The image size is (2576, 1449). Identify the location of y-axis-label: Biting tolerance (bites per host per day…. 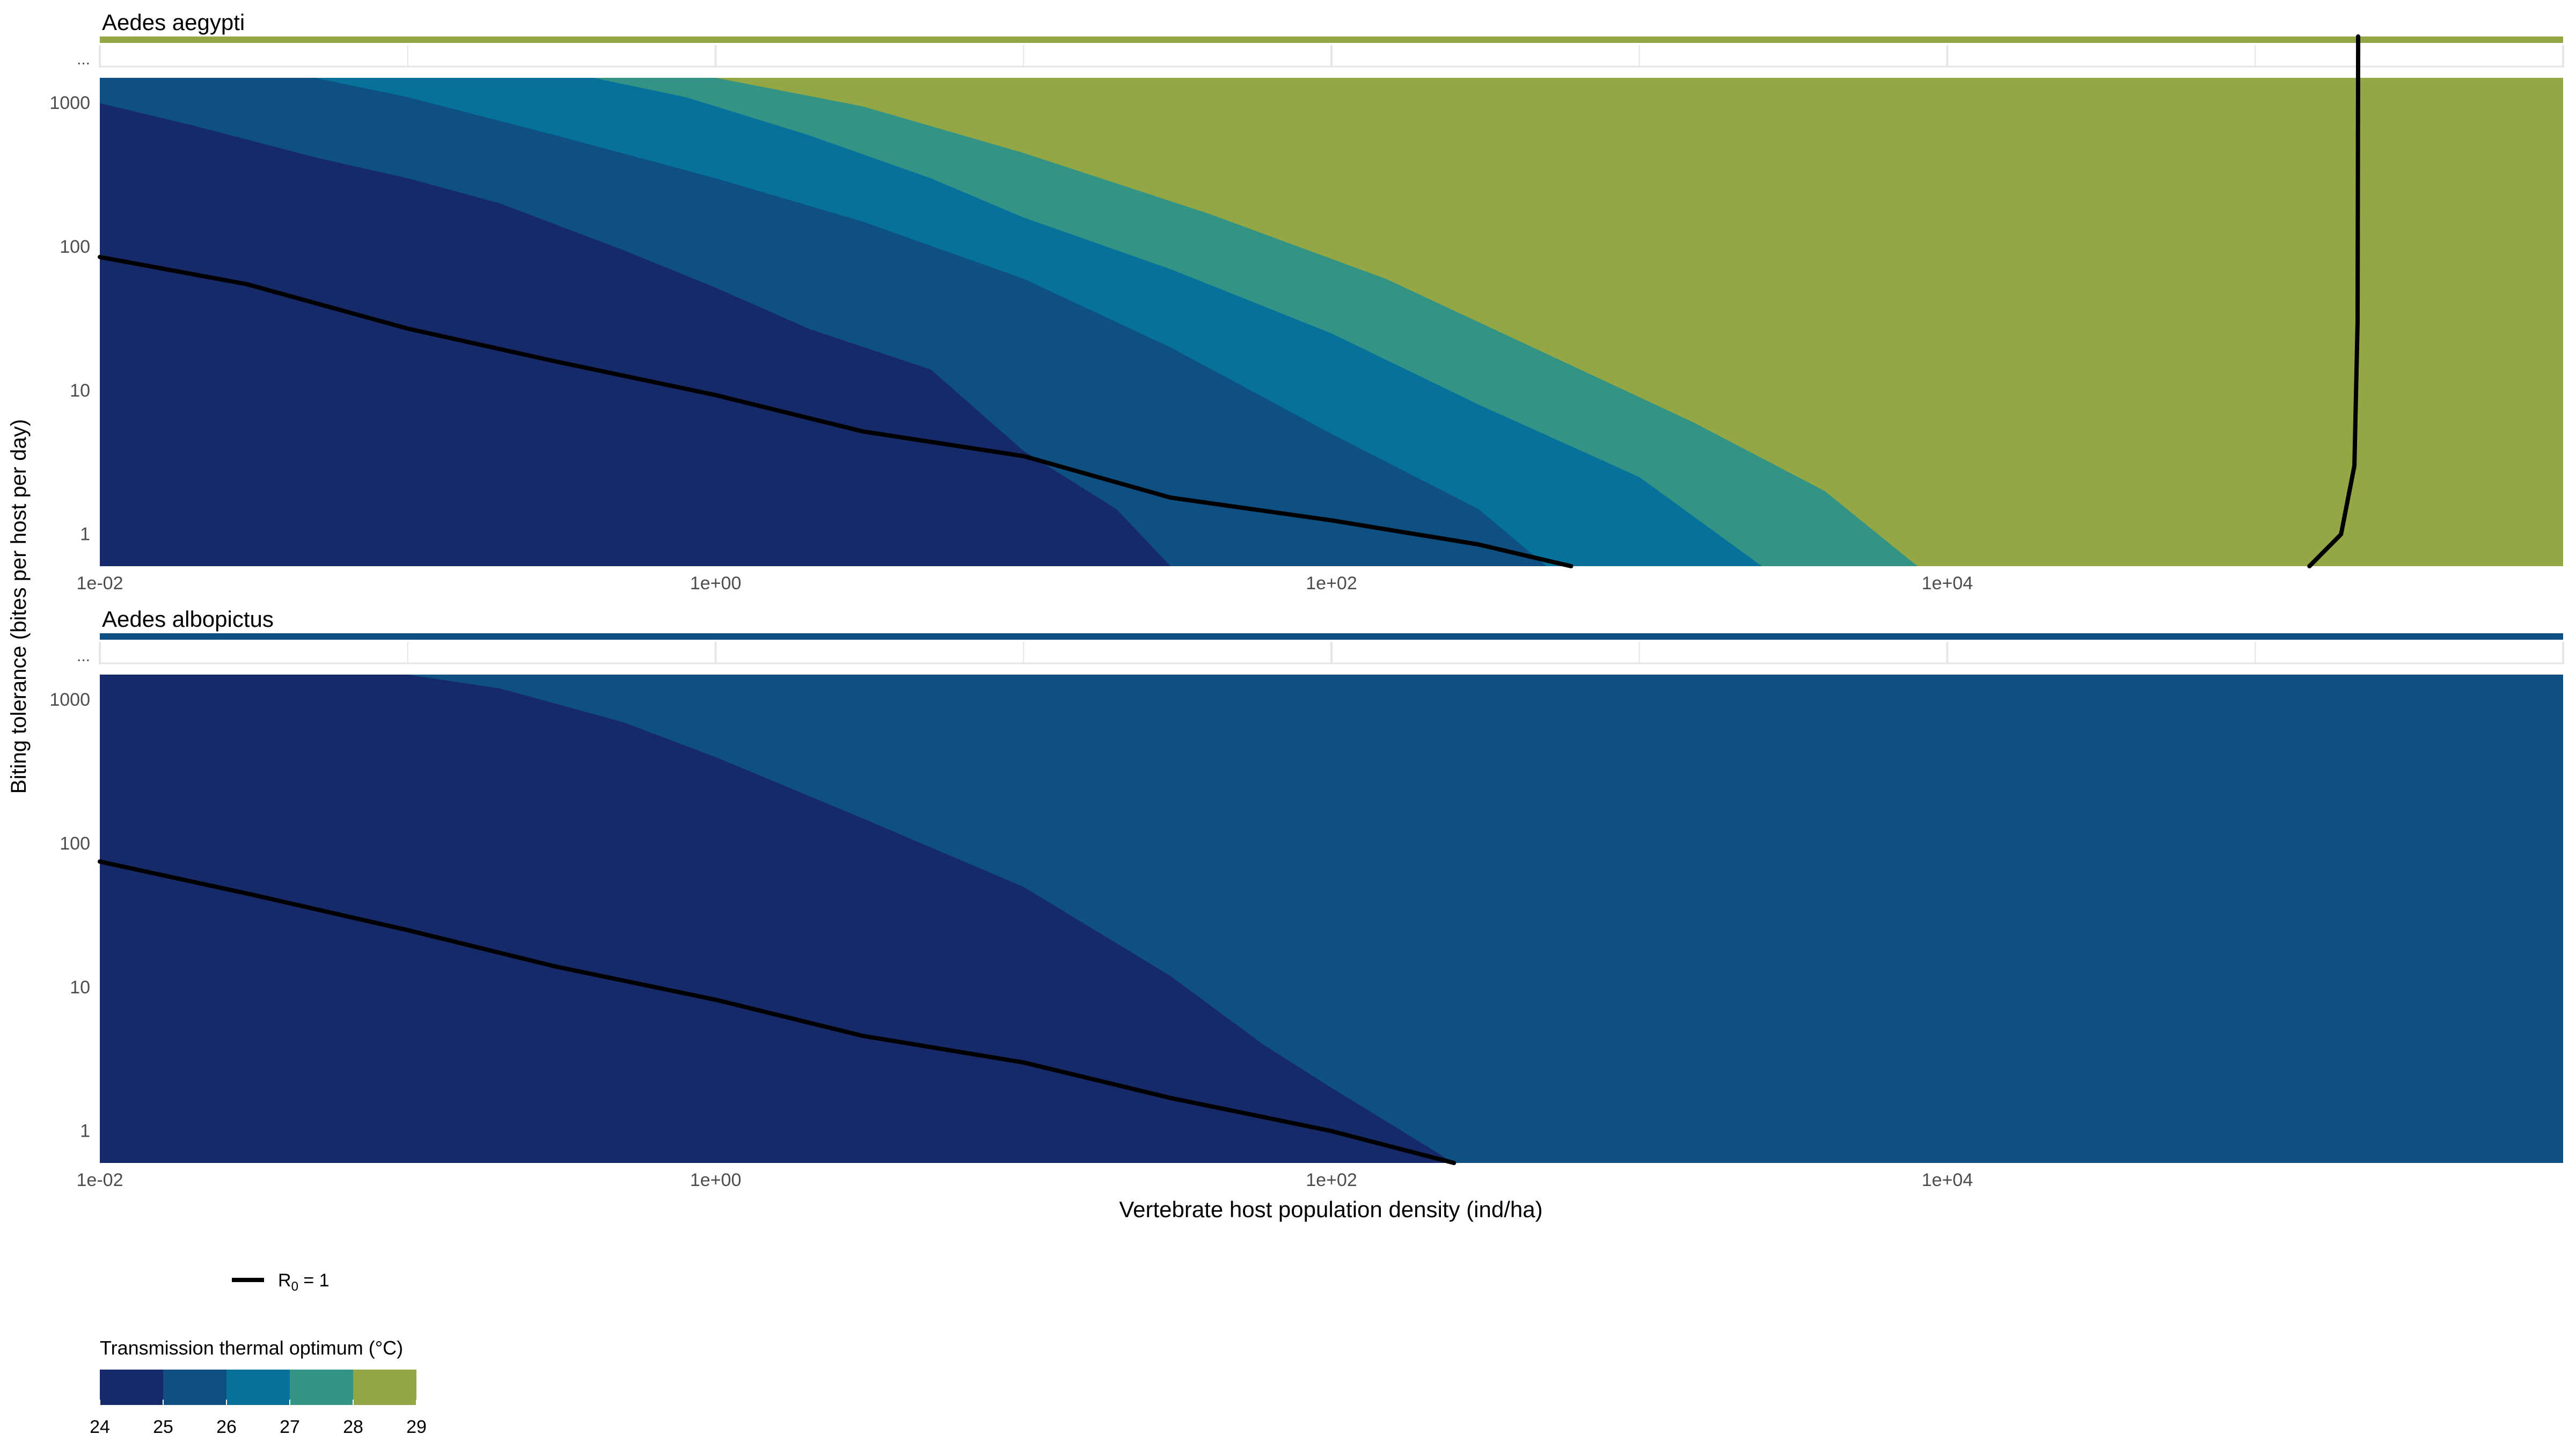
(19, 606).